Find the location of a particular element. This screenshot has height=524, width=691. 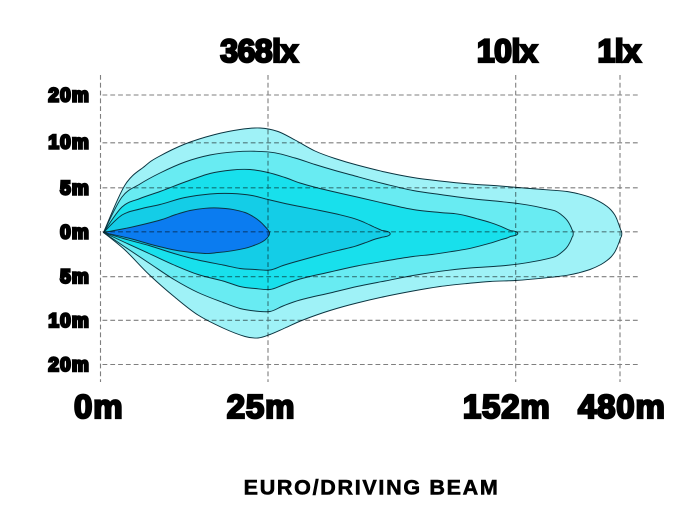

svg-text: 368lx is located at coordinates (259, 51).